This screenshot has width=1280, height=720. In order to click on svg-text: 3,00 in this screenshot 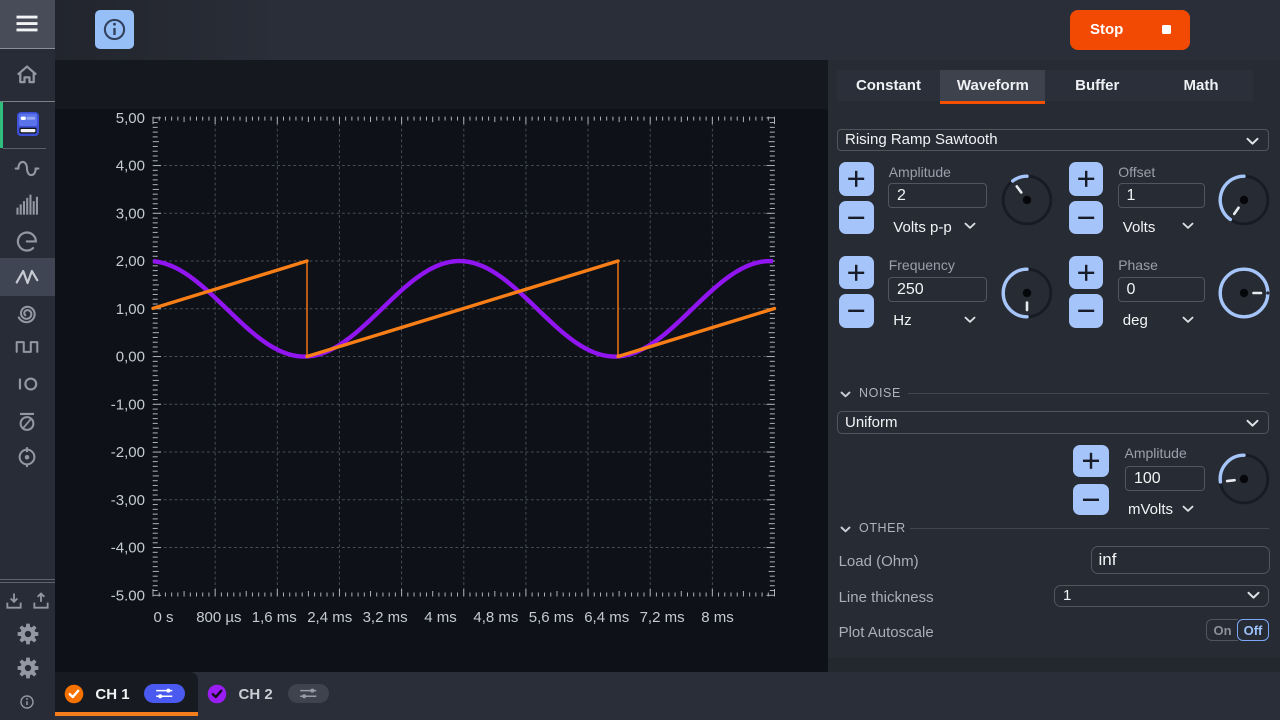, I will do `click(130, 213)`.